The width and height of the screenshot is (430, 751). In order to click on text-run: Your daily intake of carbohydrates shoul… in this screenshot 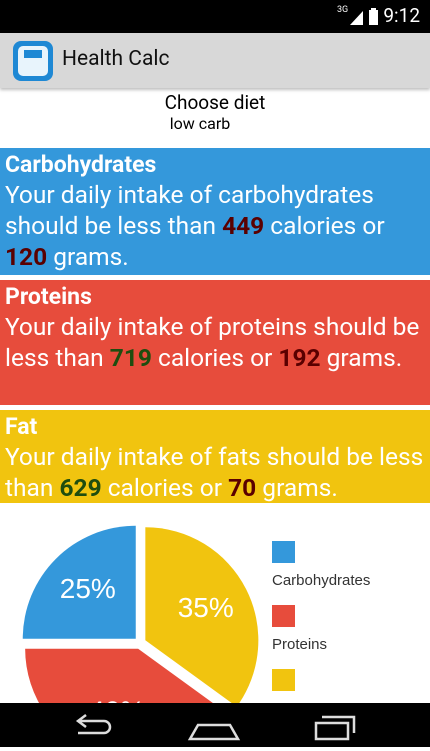, I will do `click(189, 210)`.